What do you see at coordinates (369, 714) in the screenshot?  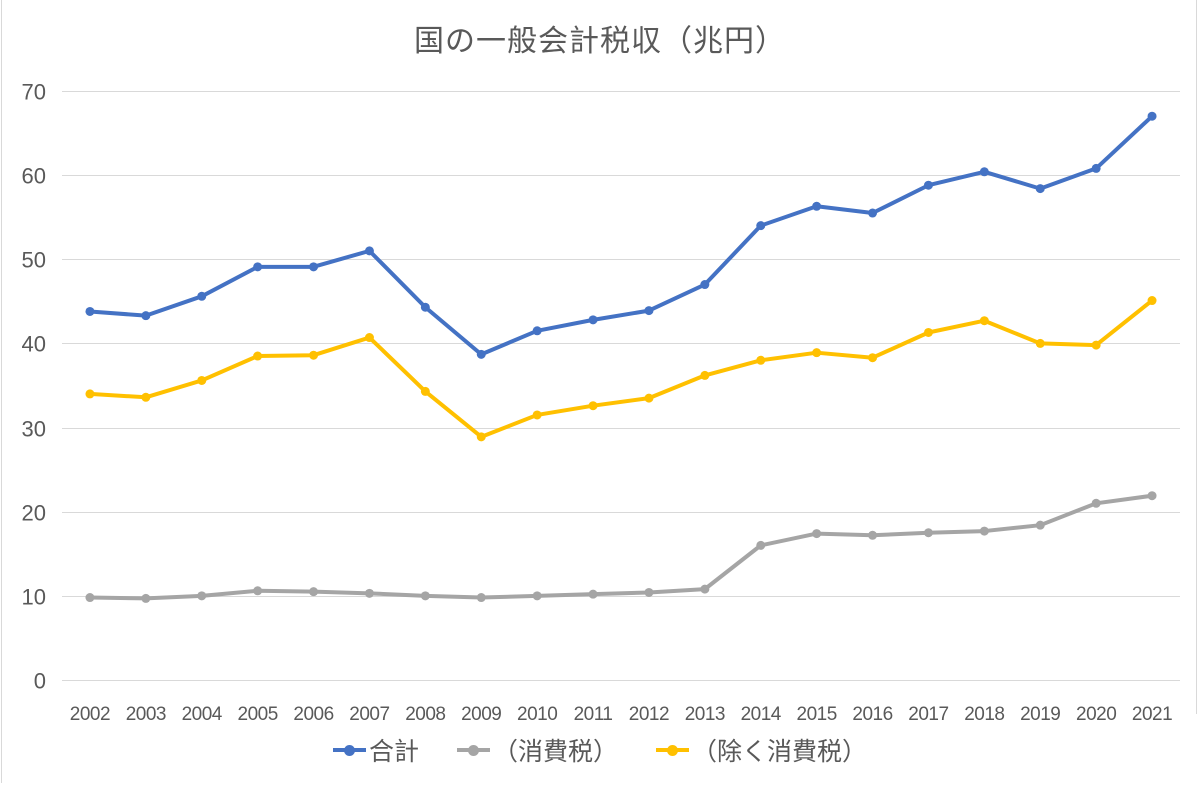 I see `x-axis-tick-label: 2007` at bounding box center [369, 714].